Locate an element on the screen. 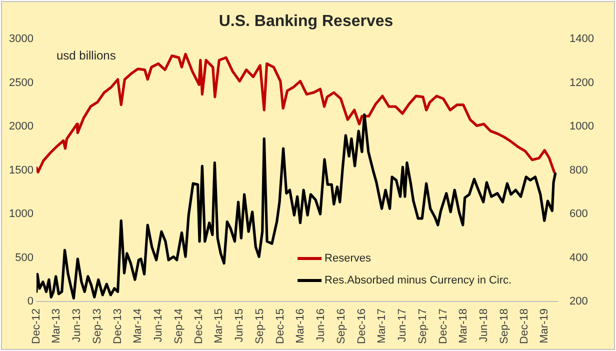 Image resolution: width=616 pixels, height=351 pixels. x-tick-label: Dec-16 is located at coordinates (362, 326).